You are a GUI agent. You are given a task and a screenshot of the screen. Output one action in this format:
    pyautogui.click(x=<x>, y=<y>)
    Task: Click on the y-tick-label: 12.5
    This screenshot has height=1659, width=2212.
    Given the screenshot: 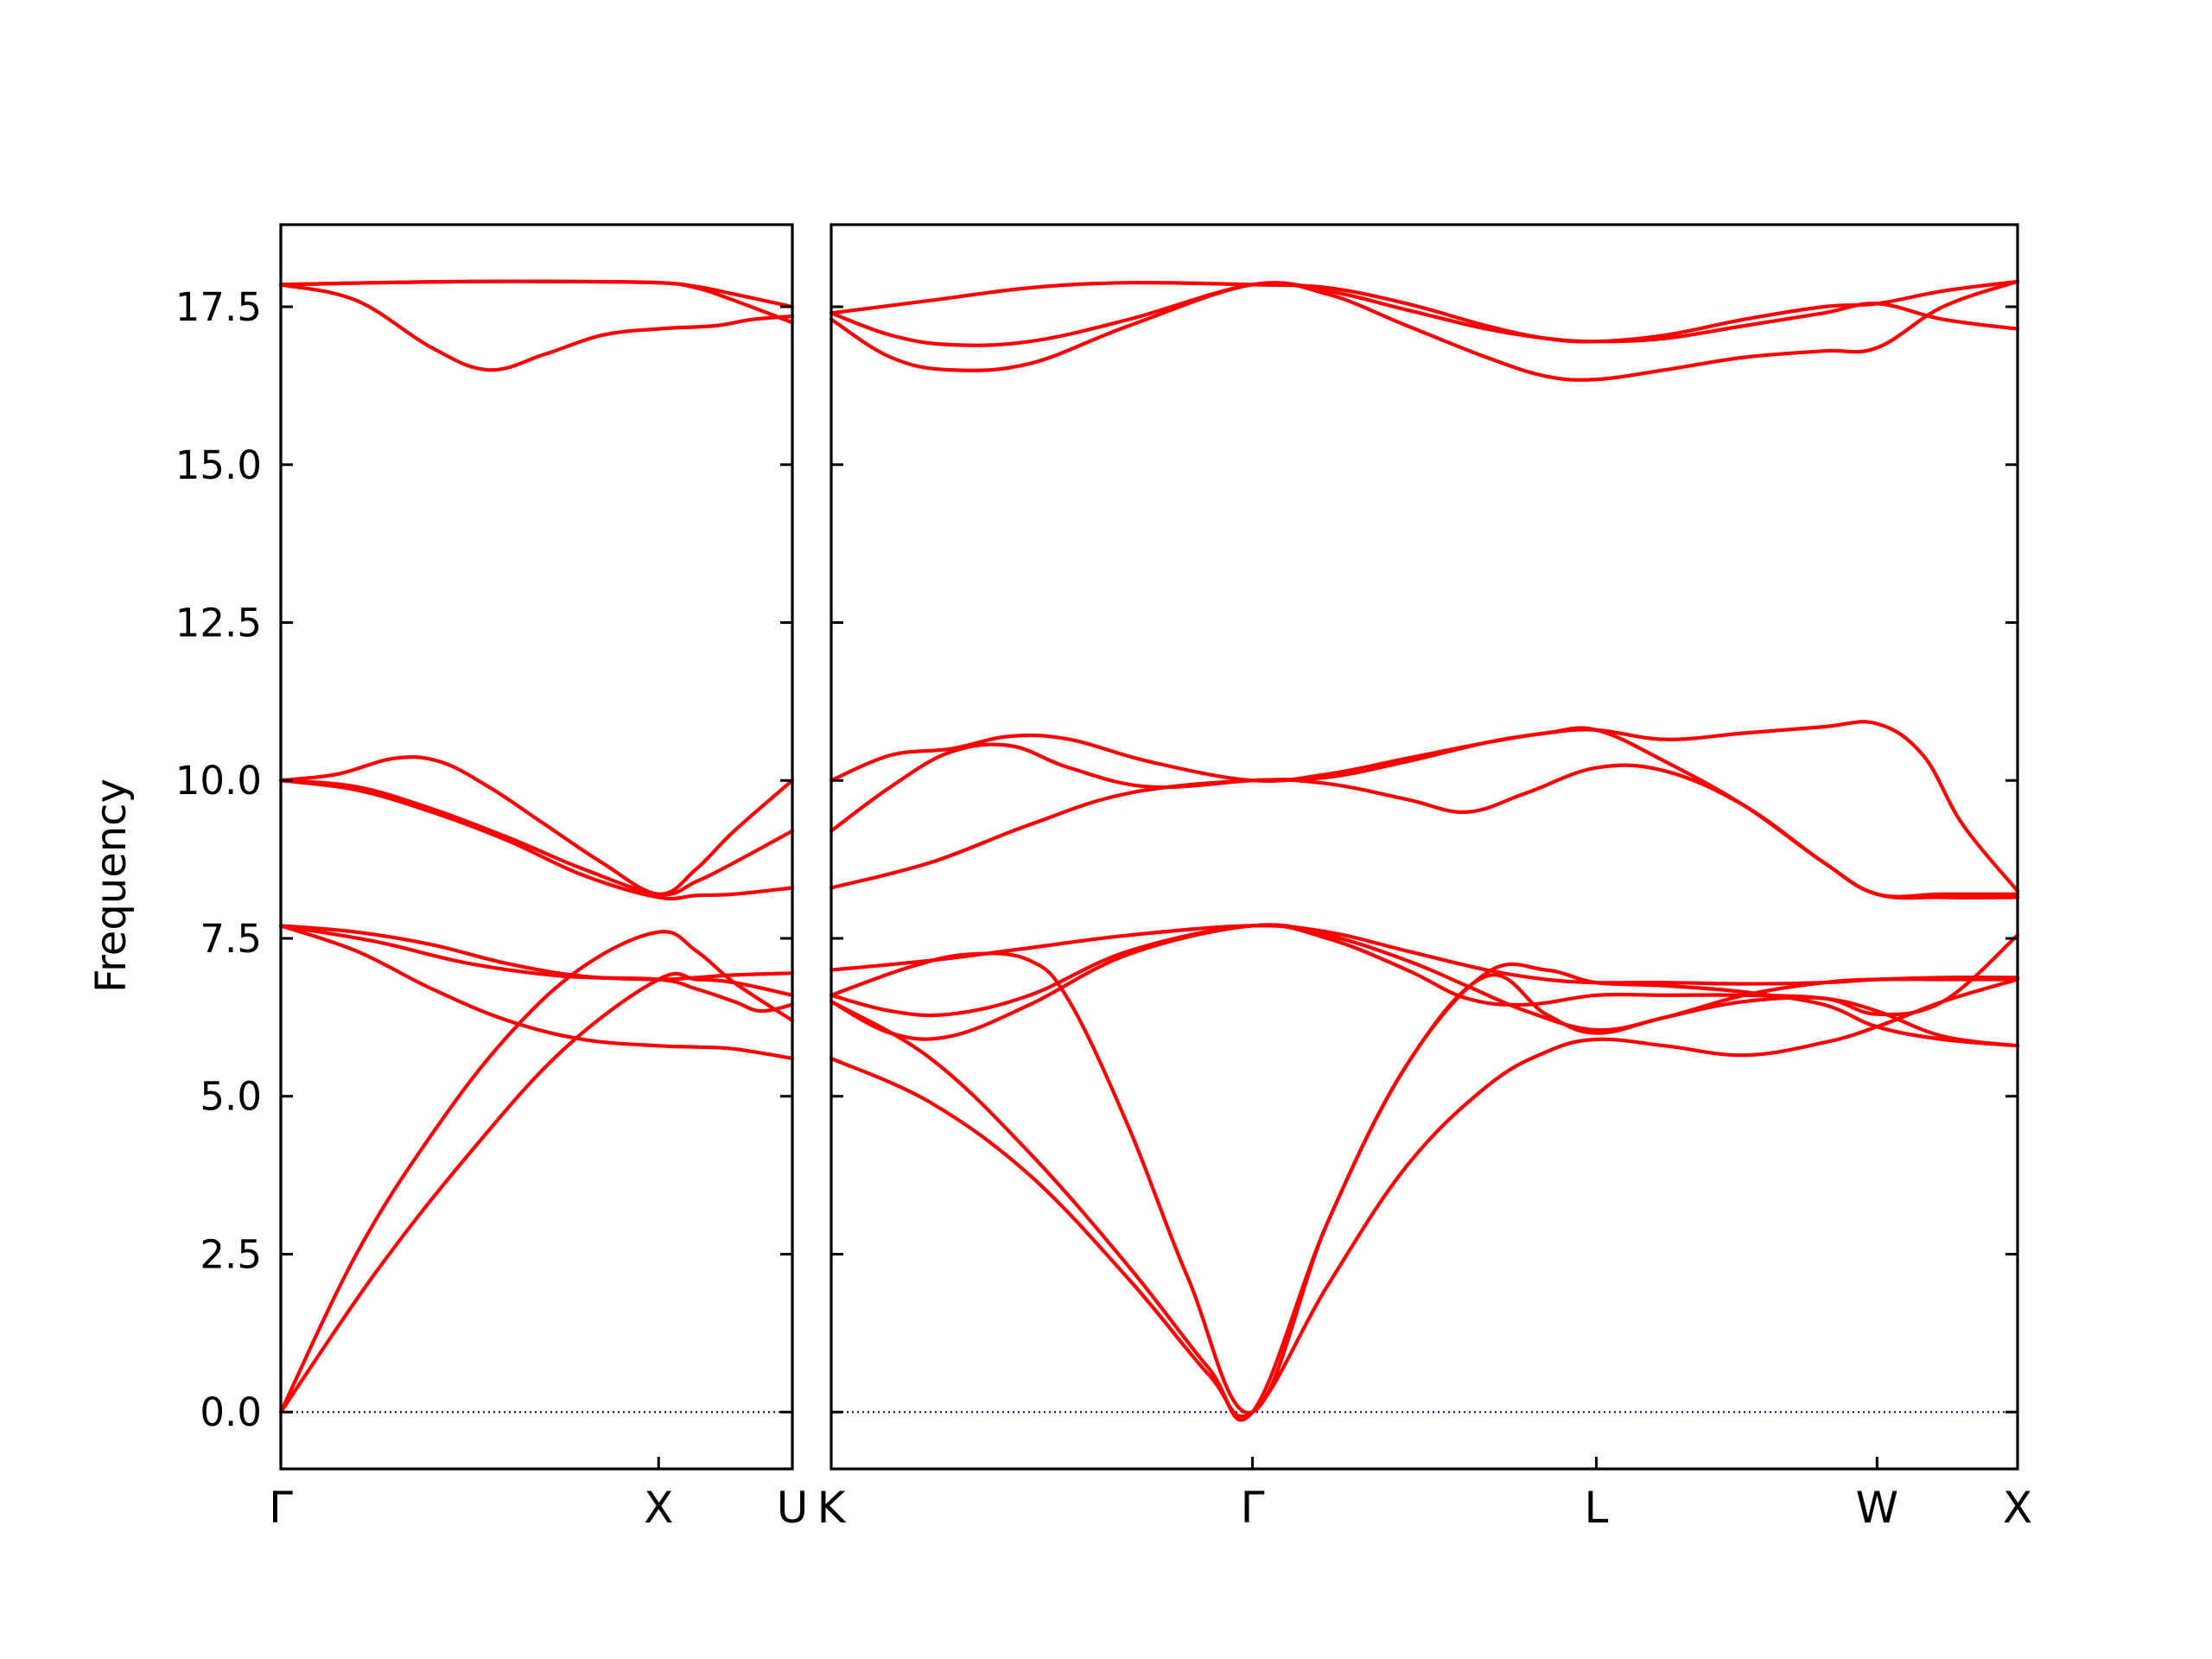 What is the action you would take?
    pyautogui.click(x=218, y=623)
    